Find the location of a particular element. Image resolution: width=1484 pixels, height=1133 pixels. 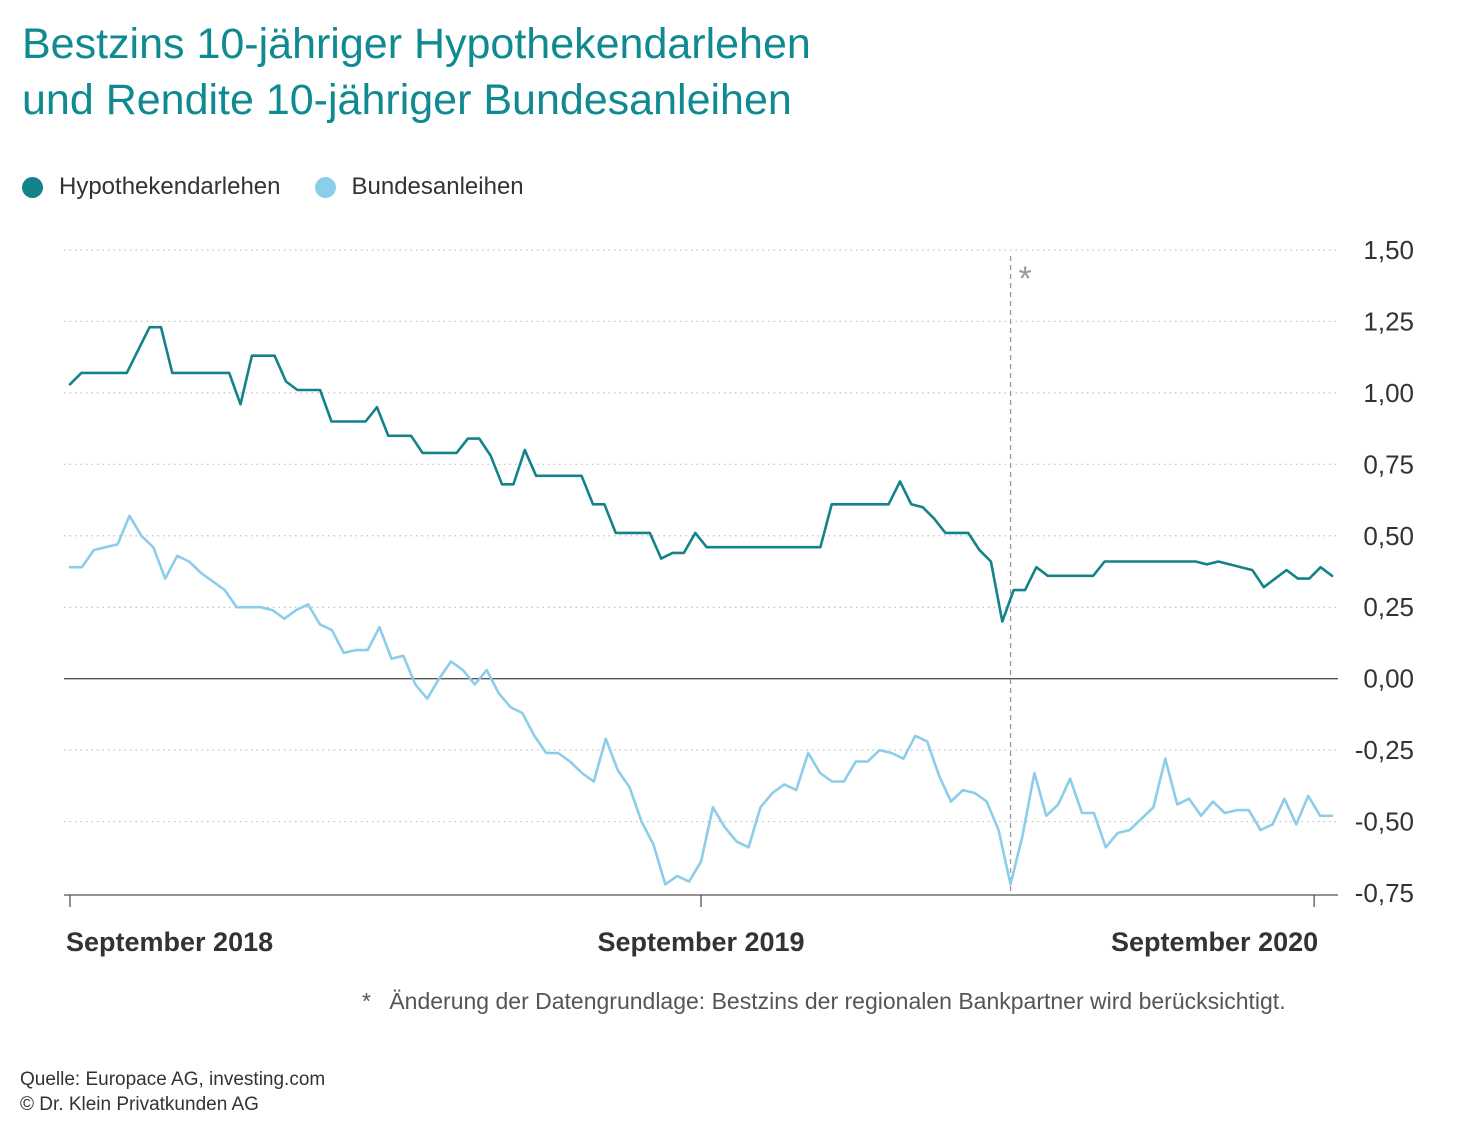

y-tick-label: 0,25 is located at coordinates (1388, 607).